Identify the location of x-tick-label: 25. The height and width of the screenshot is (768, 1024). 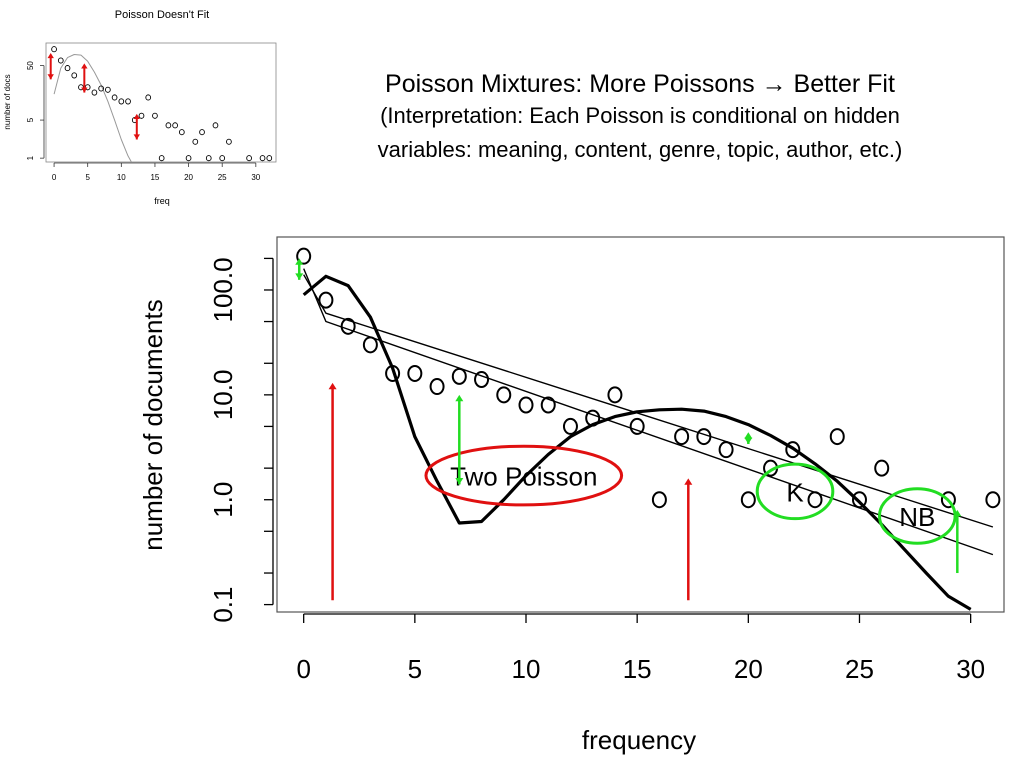
(859, 669).